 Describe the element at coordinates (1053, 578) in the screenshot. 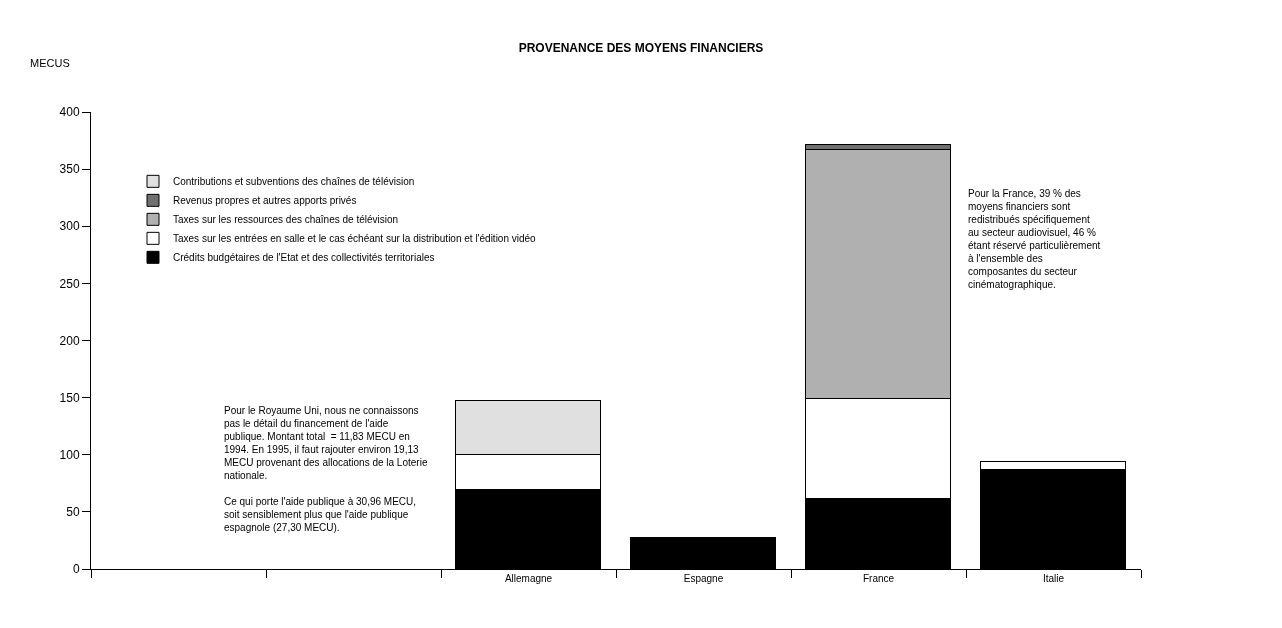

I see `x-tick-label: Italie` at that location.